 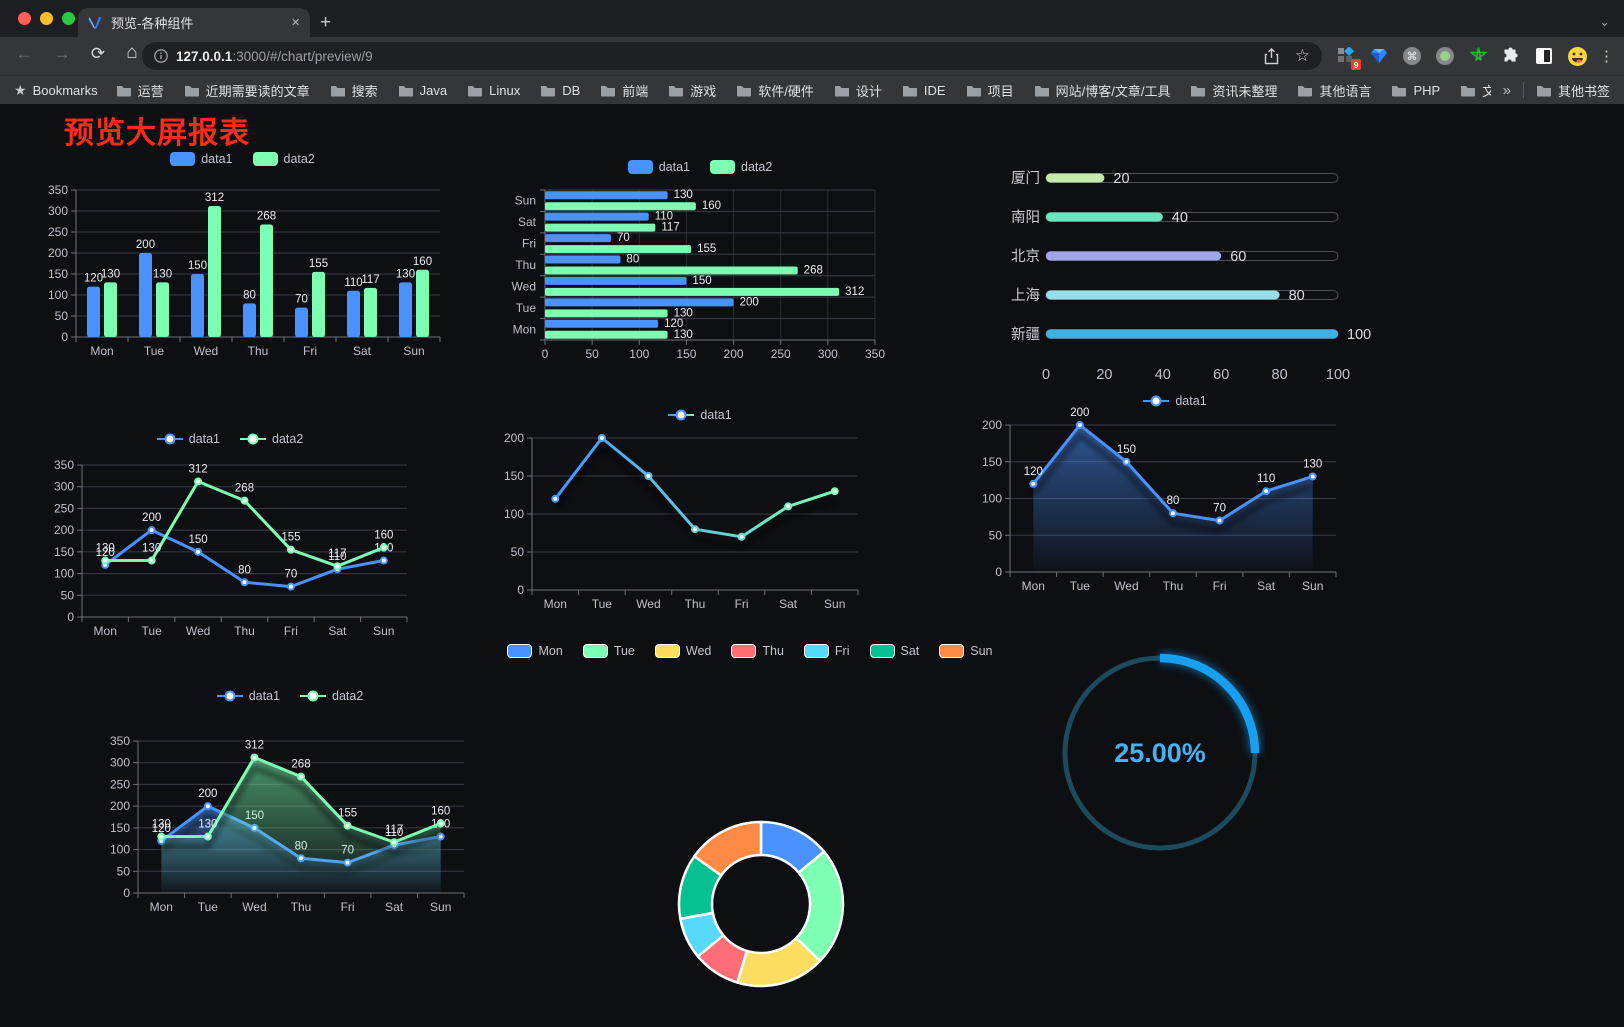 What do you see at coordinates (337, 557) in the screenshot?
I see `svg-text: 110` at bounding box center [337, 557].